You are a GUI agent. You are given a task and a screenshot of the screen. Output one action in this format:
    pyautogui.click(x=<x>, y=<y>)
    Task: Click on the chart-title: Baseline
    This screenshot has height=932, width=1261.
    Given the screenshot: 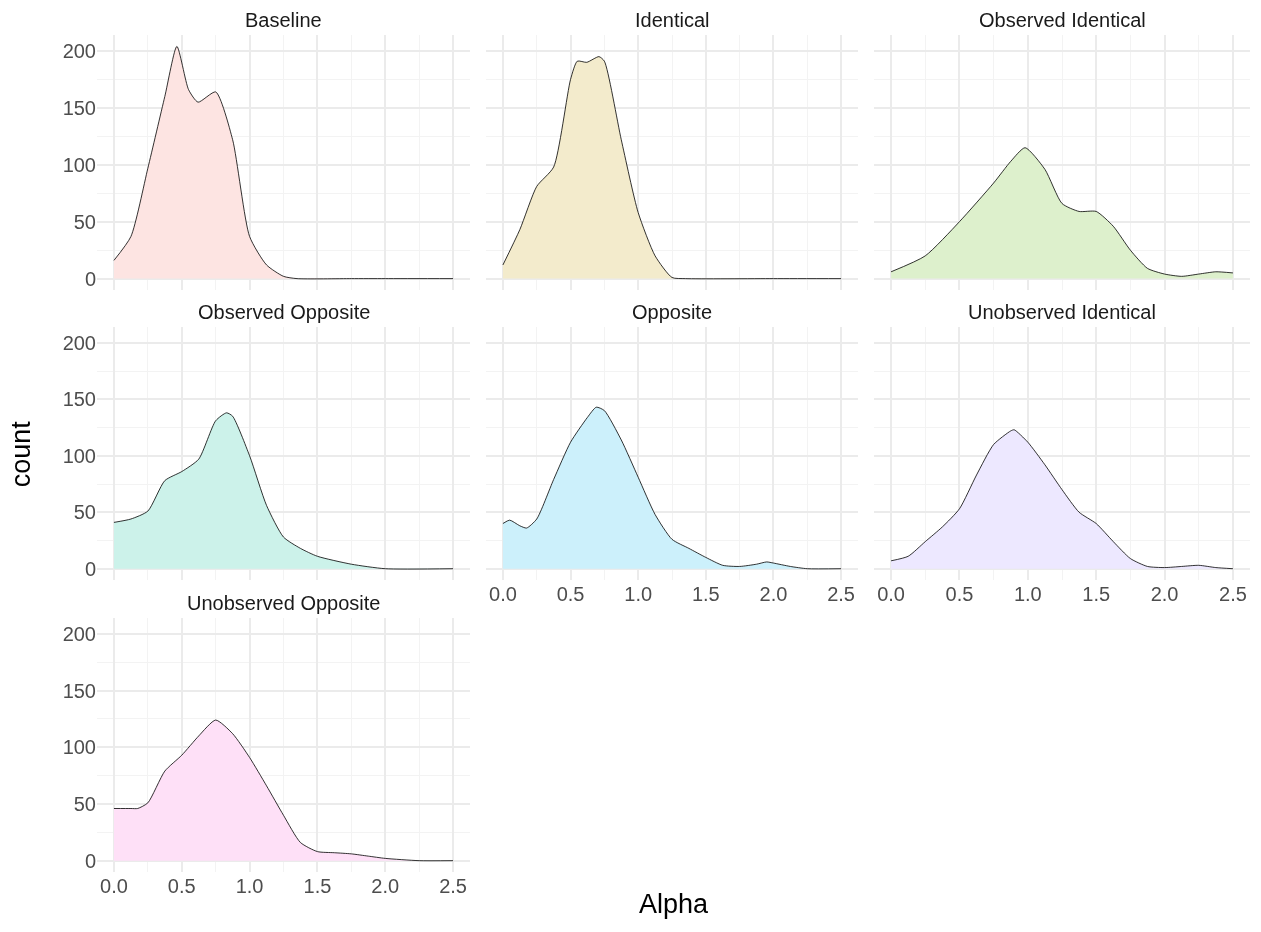 What is the action you would take?
    pyautogui.click(x=283, y=20)
    